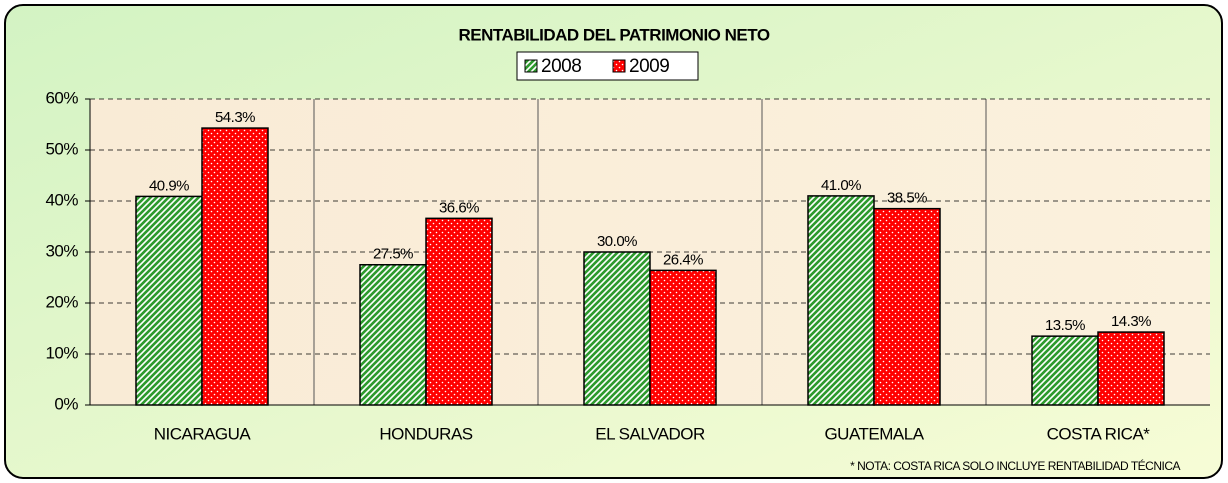 Image resolution: width=1228 pixels, height=483 pixels. What do you see at coordinates (561, 66) in the screenshot?
I see `legend-label: 2008` at bounding box center [561, 66].